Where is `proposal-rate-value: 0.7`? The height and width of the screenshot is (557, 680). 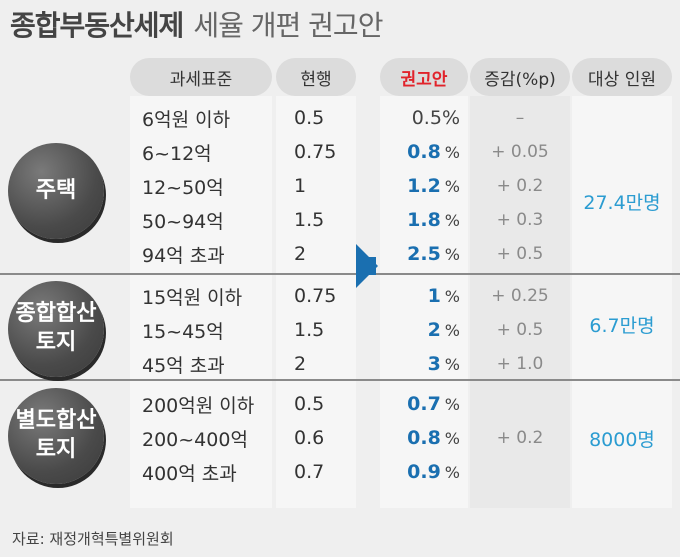
proposal-rate-value: 0.7 is located at coordinates (424, 404).